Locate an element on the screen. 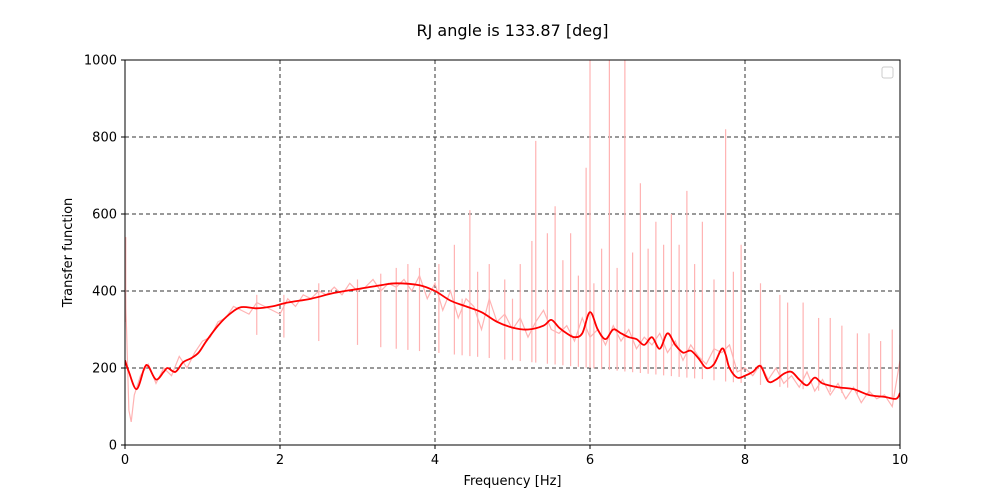 The image size is (1000, 504). legend-box is located at coordinates (887, 72).